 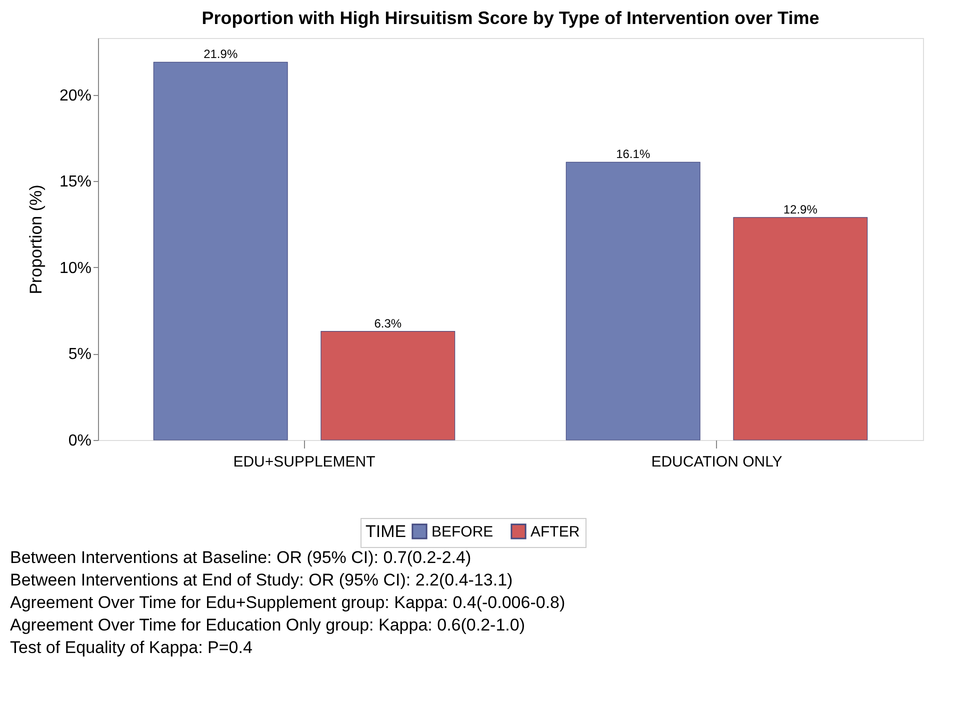 What do you see at coordinates (386, 531) in the screenshot?
I see `legend-title: TIME` at bounding box center [386, 531].